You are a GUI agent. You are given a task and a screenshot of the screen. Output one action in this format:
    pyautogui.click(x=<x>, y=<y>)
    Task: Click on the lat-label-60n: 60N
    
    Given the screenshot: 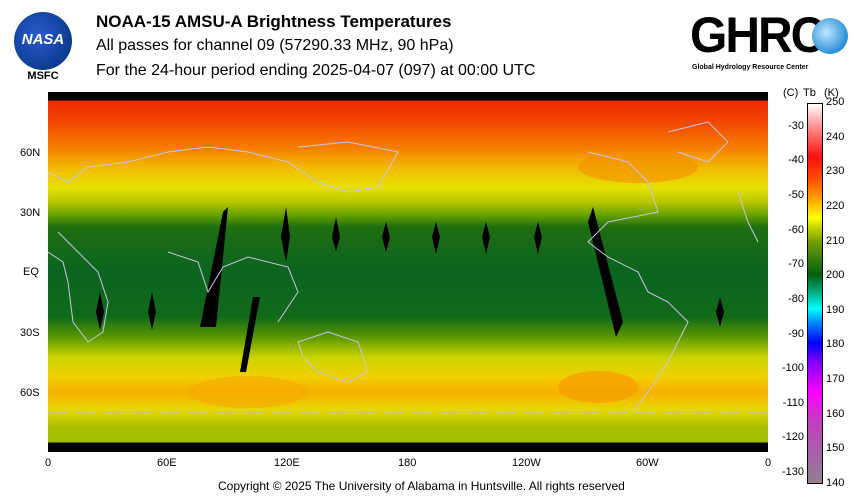 What is the action you would take?
    pyautogui.click(x=30, y=153)
    